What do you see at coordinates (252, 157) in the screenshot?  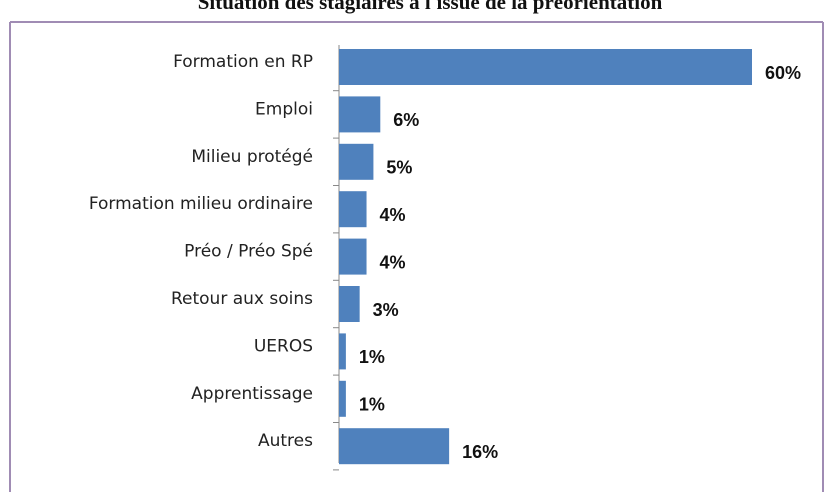 I see `category-label: Milieu protégé` at bounding box center [252, 157].